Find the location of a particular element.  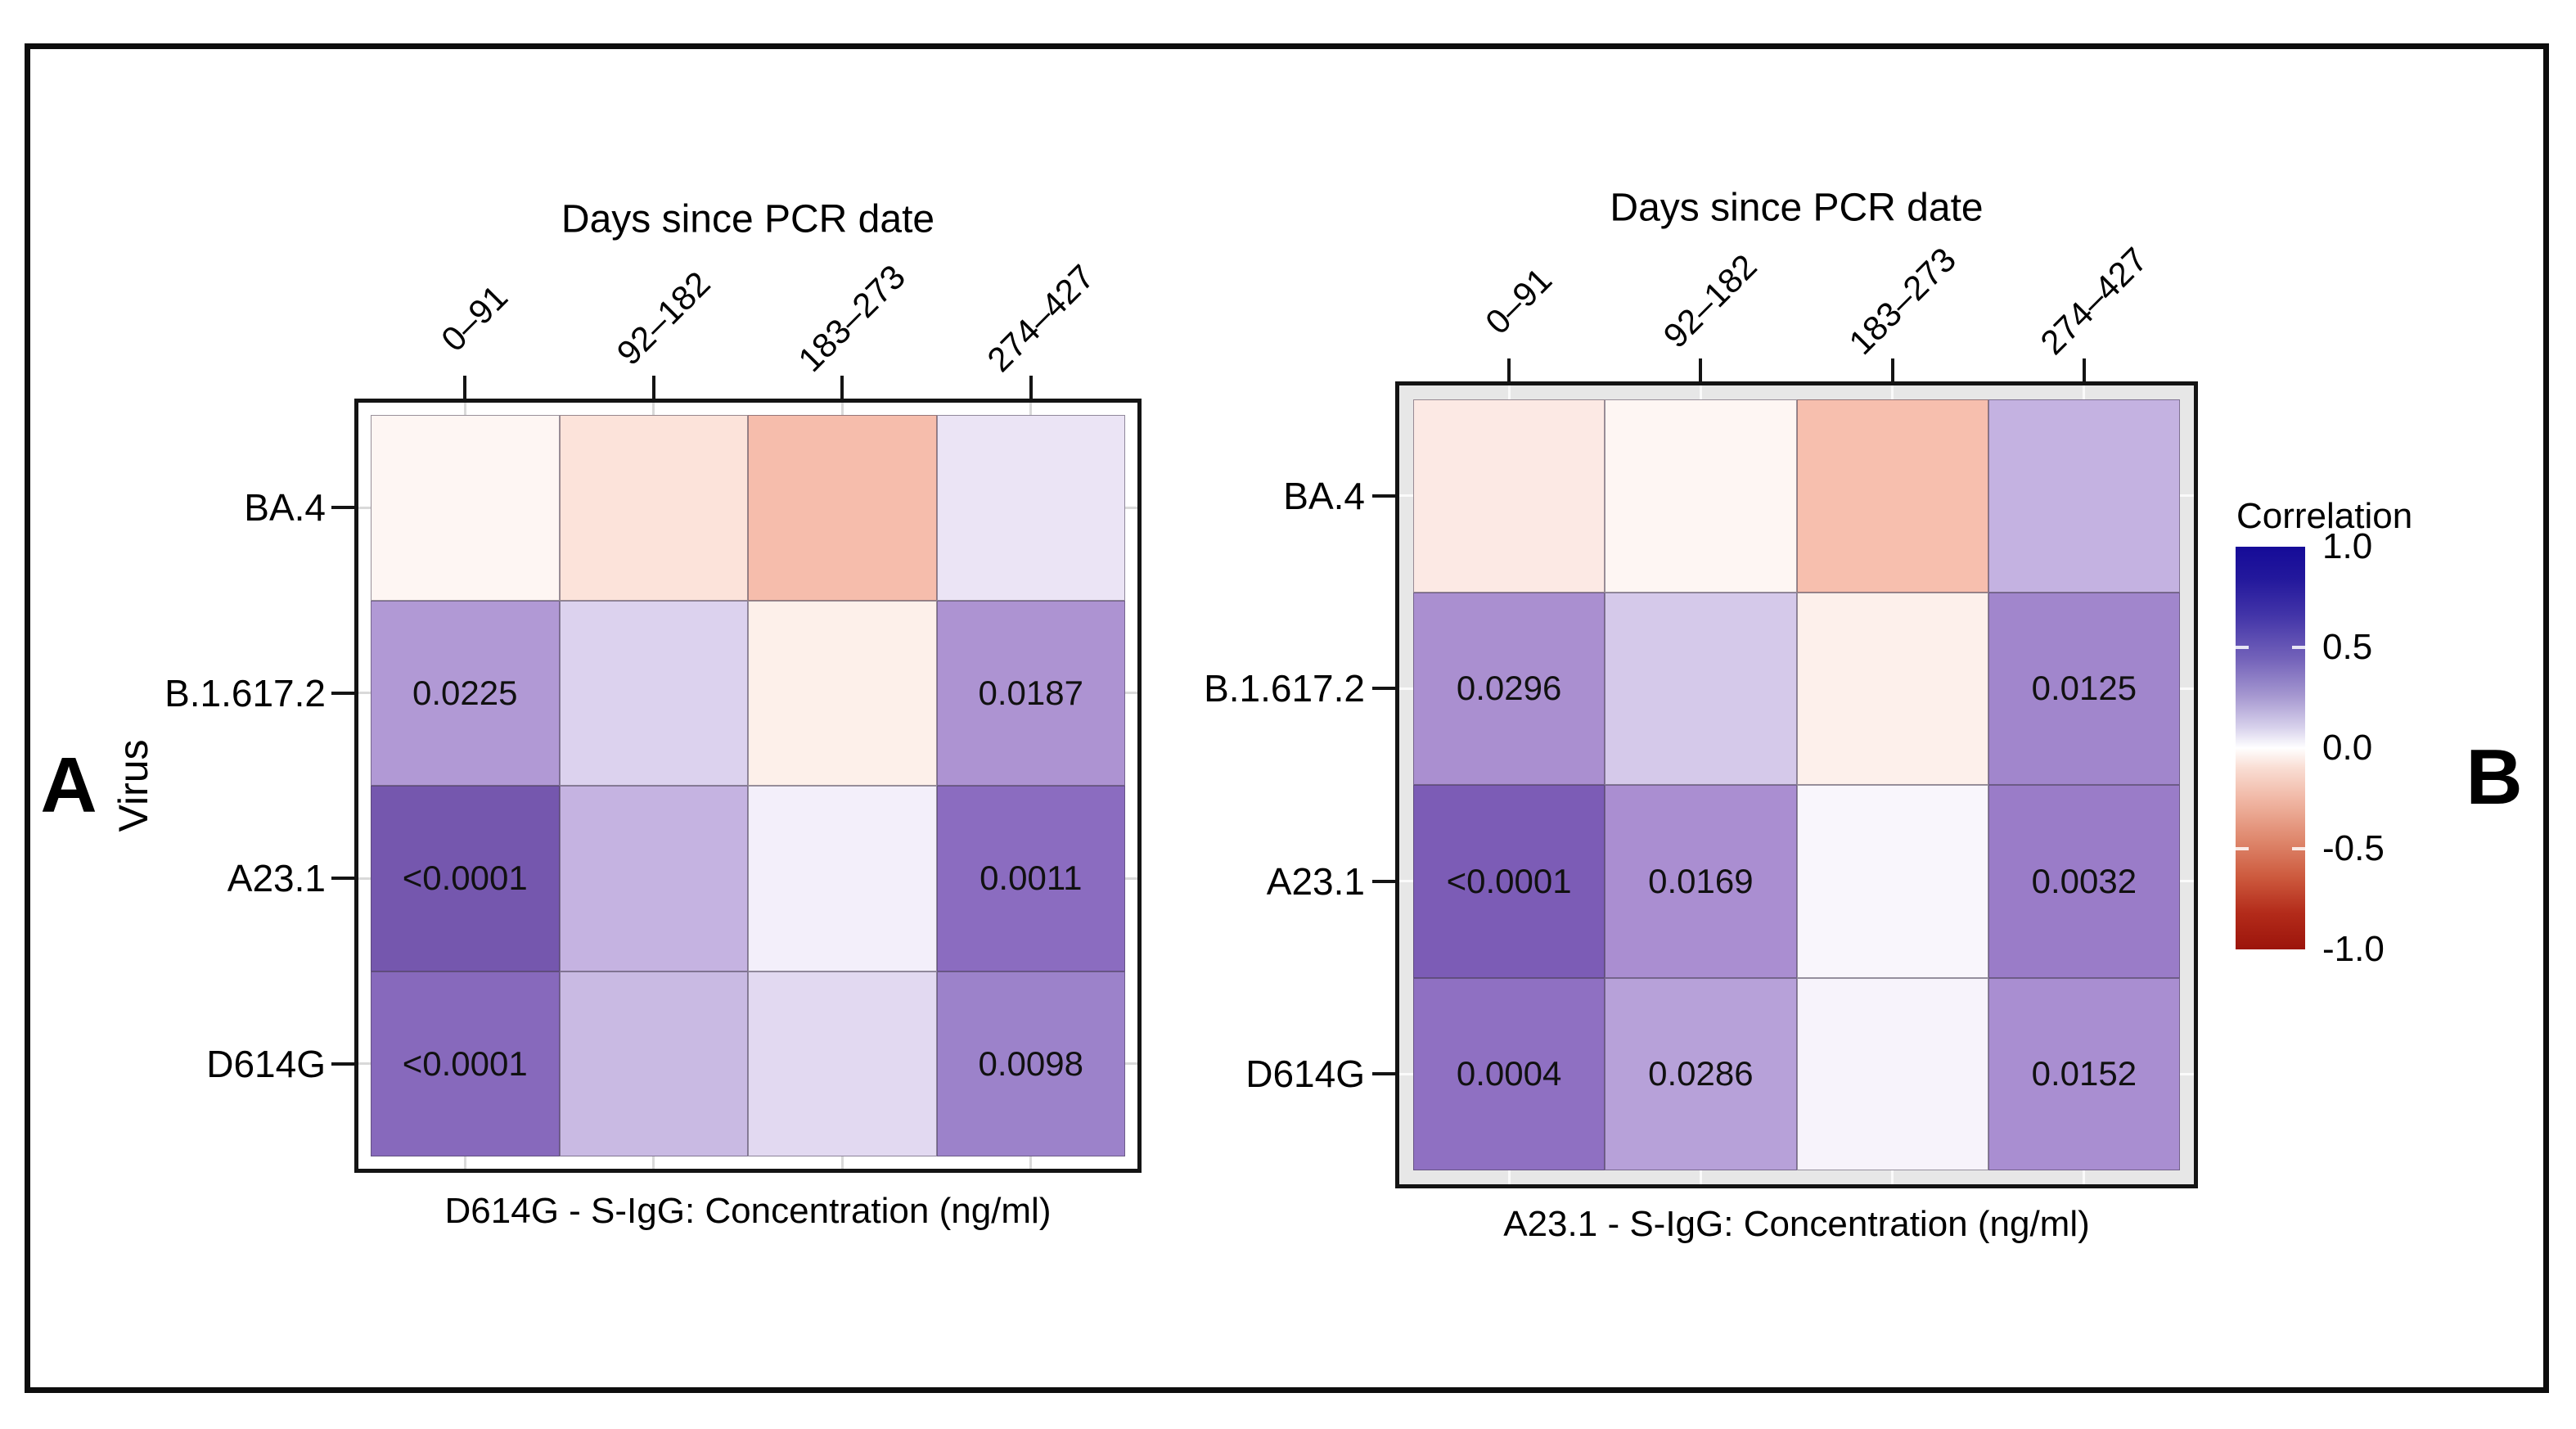

p-value-annotation: 0.0187 is located at coordinates (1030, 692).